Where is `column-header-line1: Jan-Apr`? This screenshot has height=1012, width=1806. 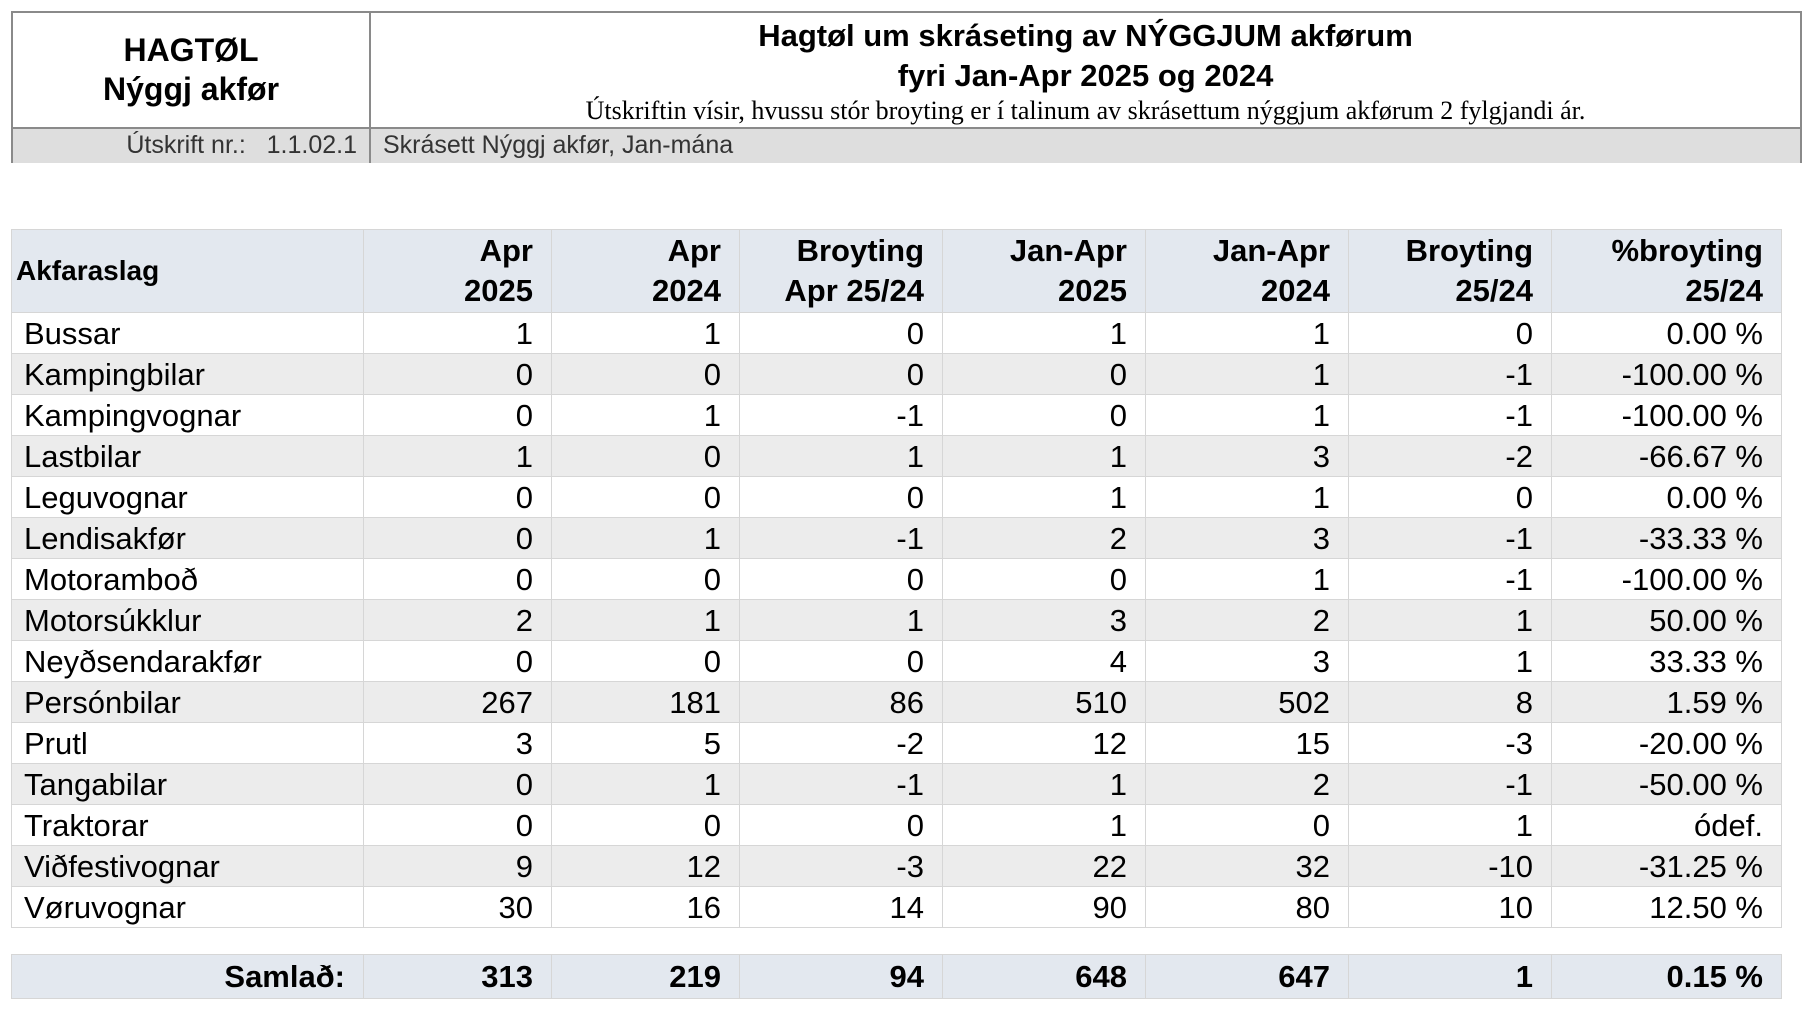
column-header-line1: Jan-Apr is located at coordinates (1068, 250).